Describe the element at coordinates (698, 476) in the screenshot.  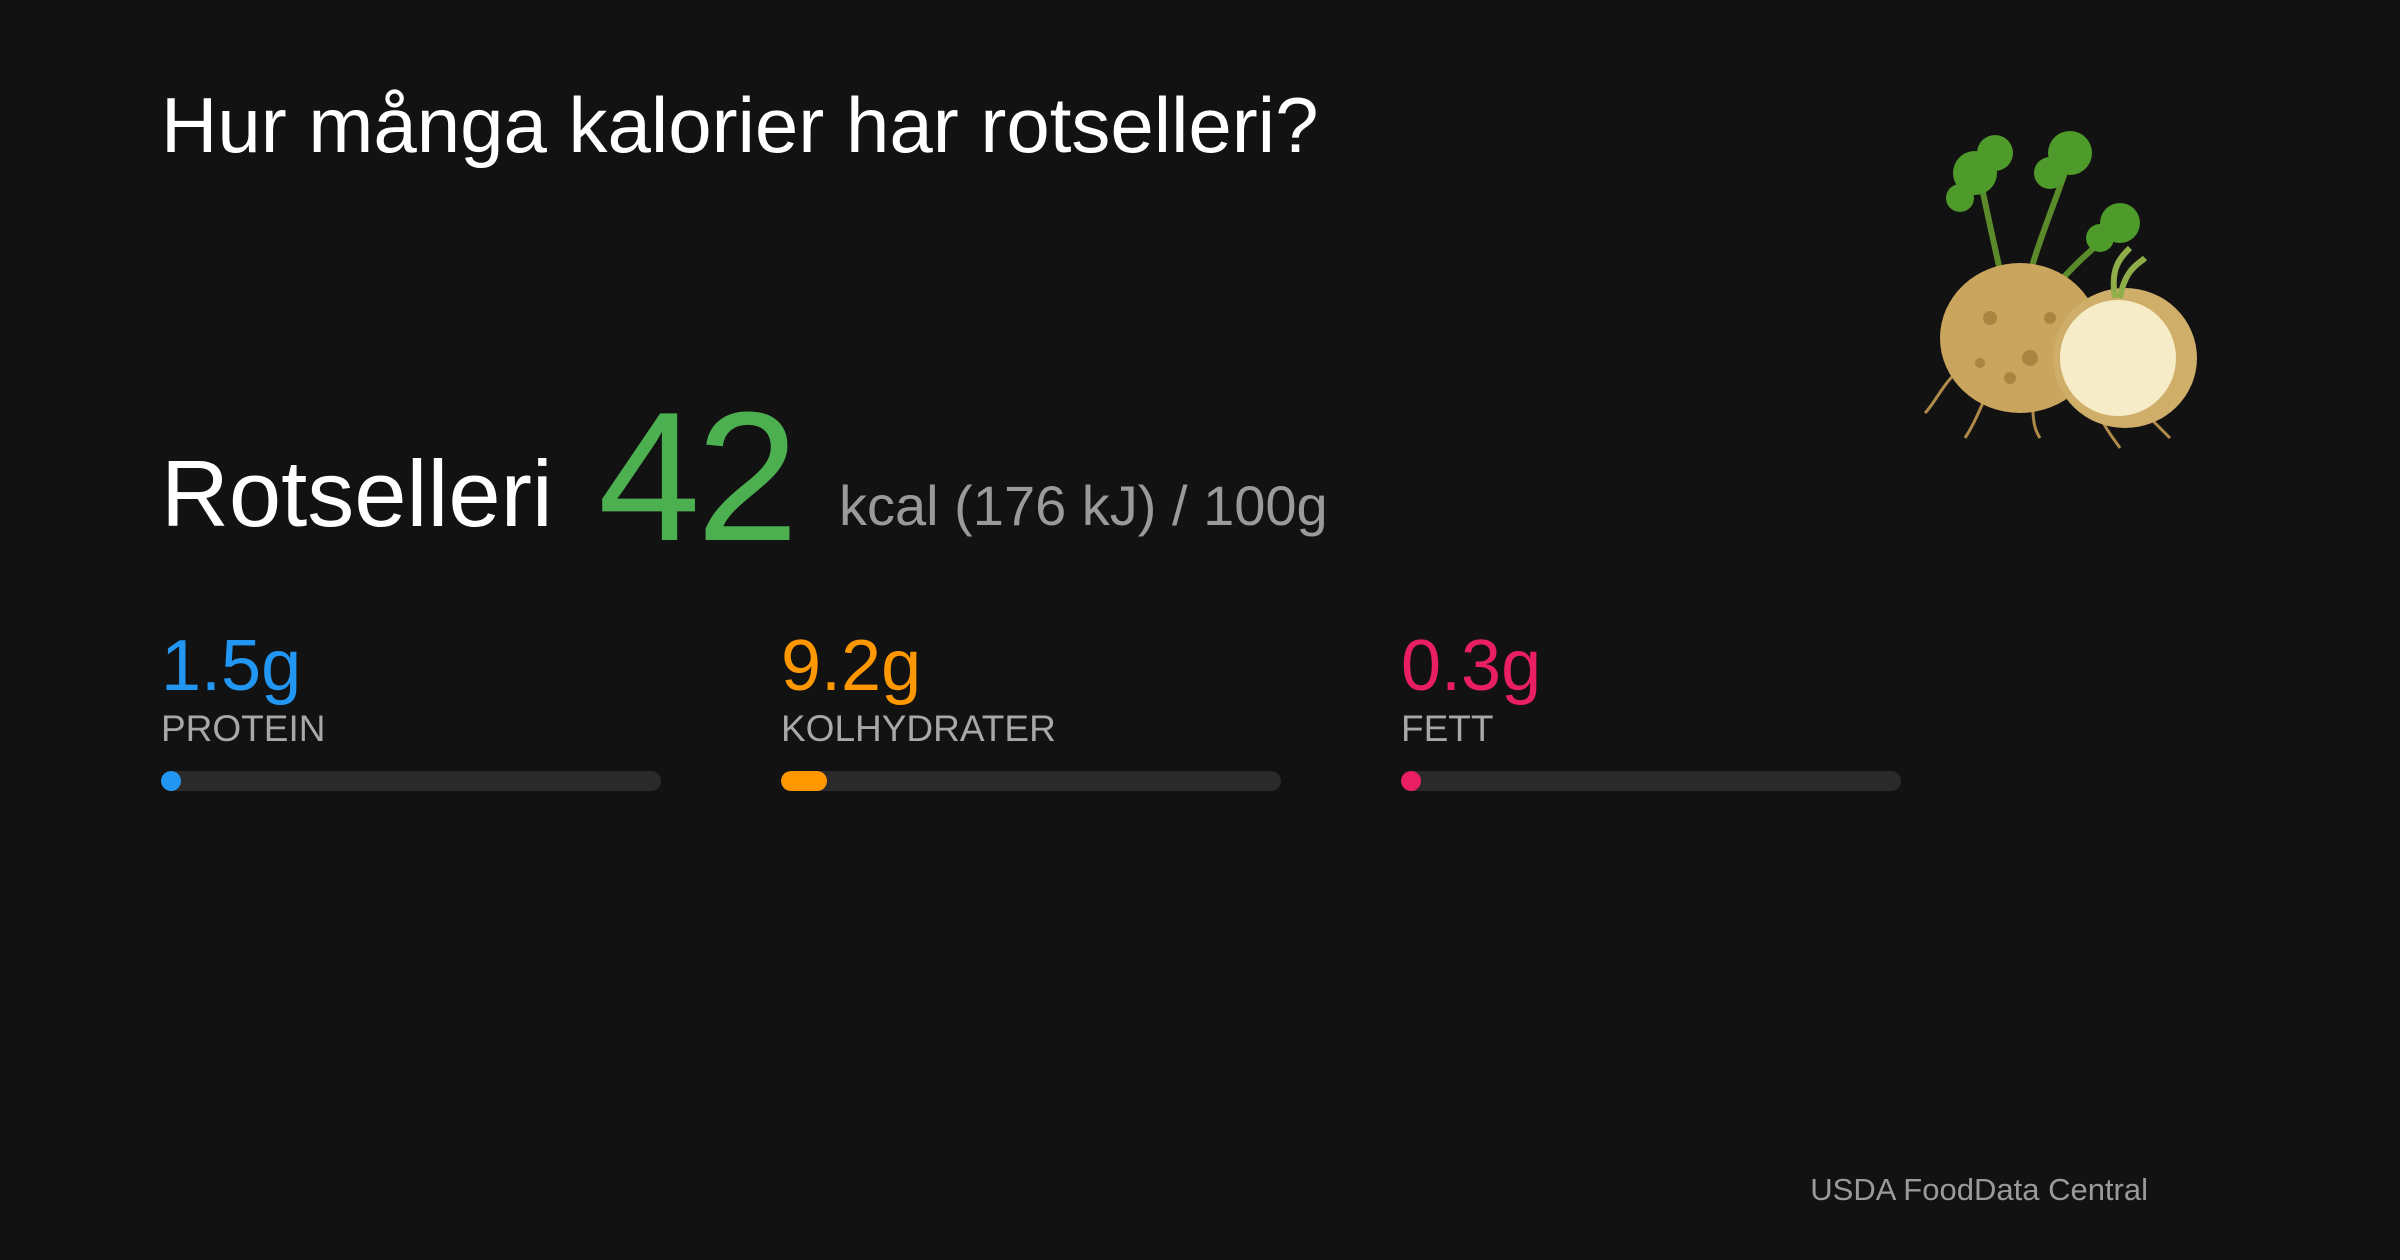
I see `kcal-value: 42` at that location.